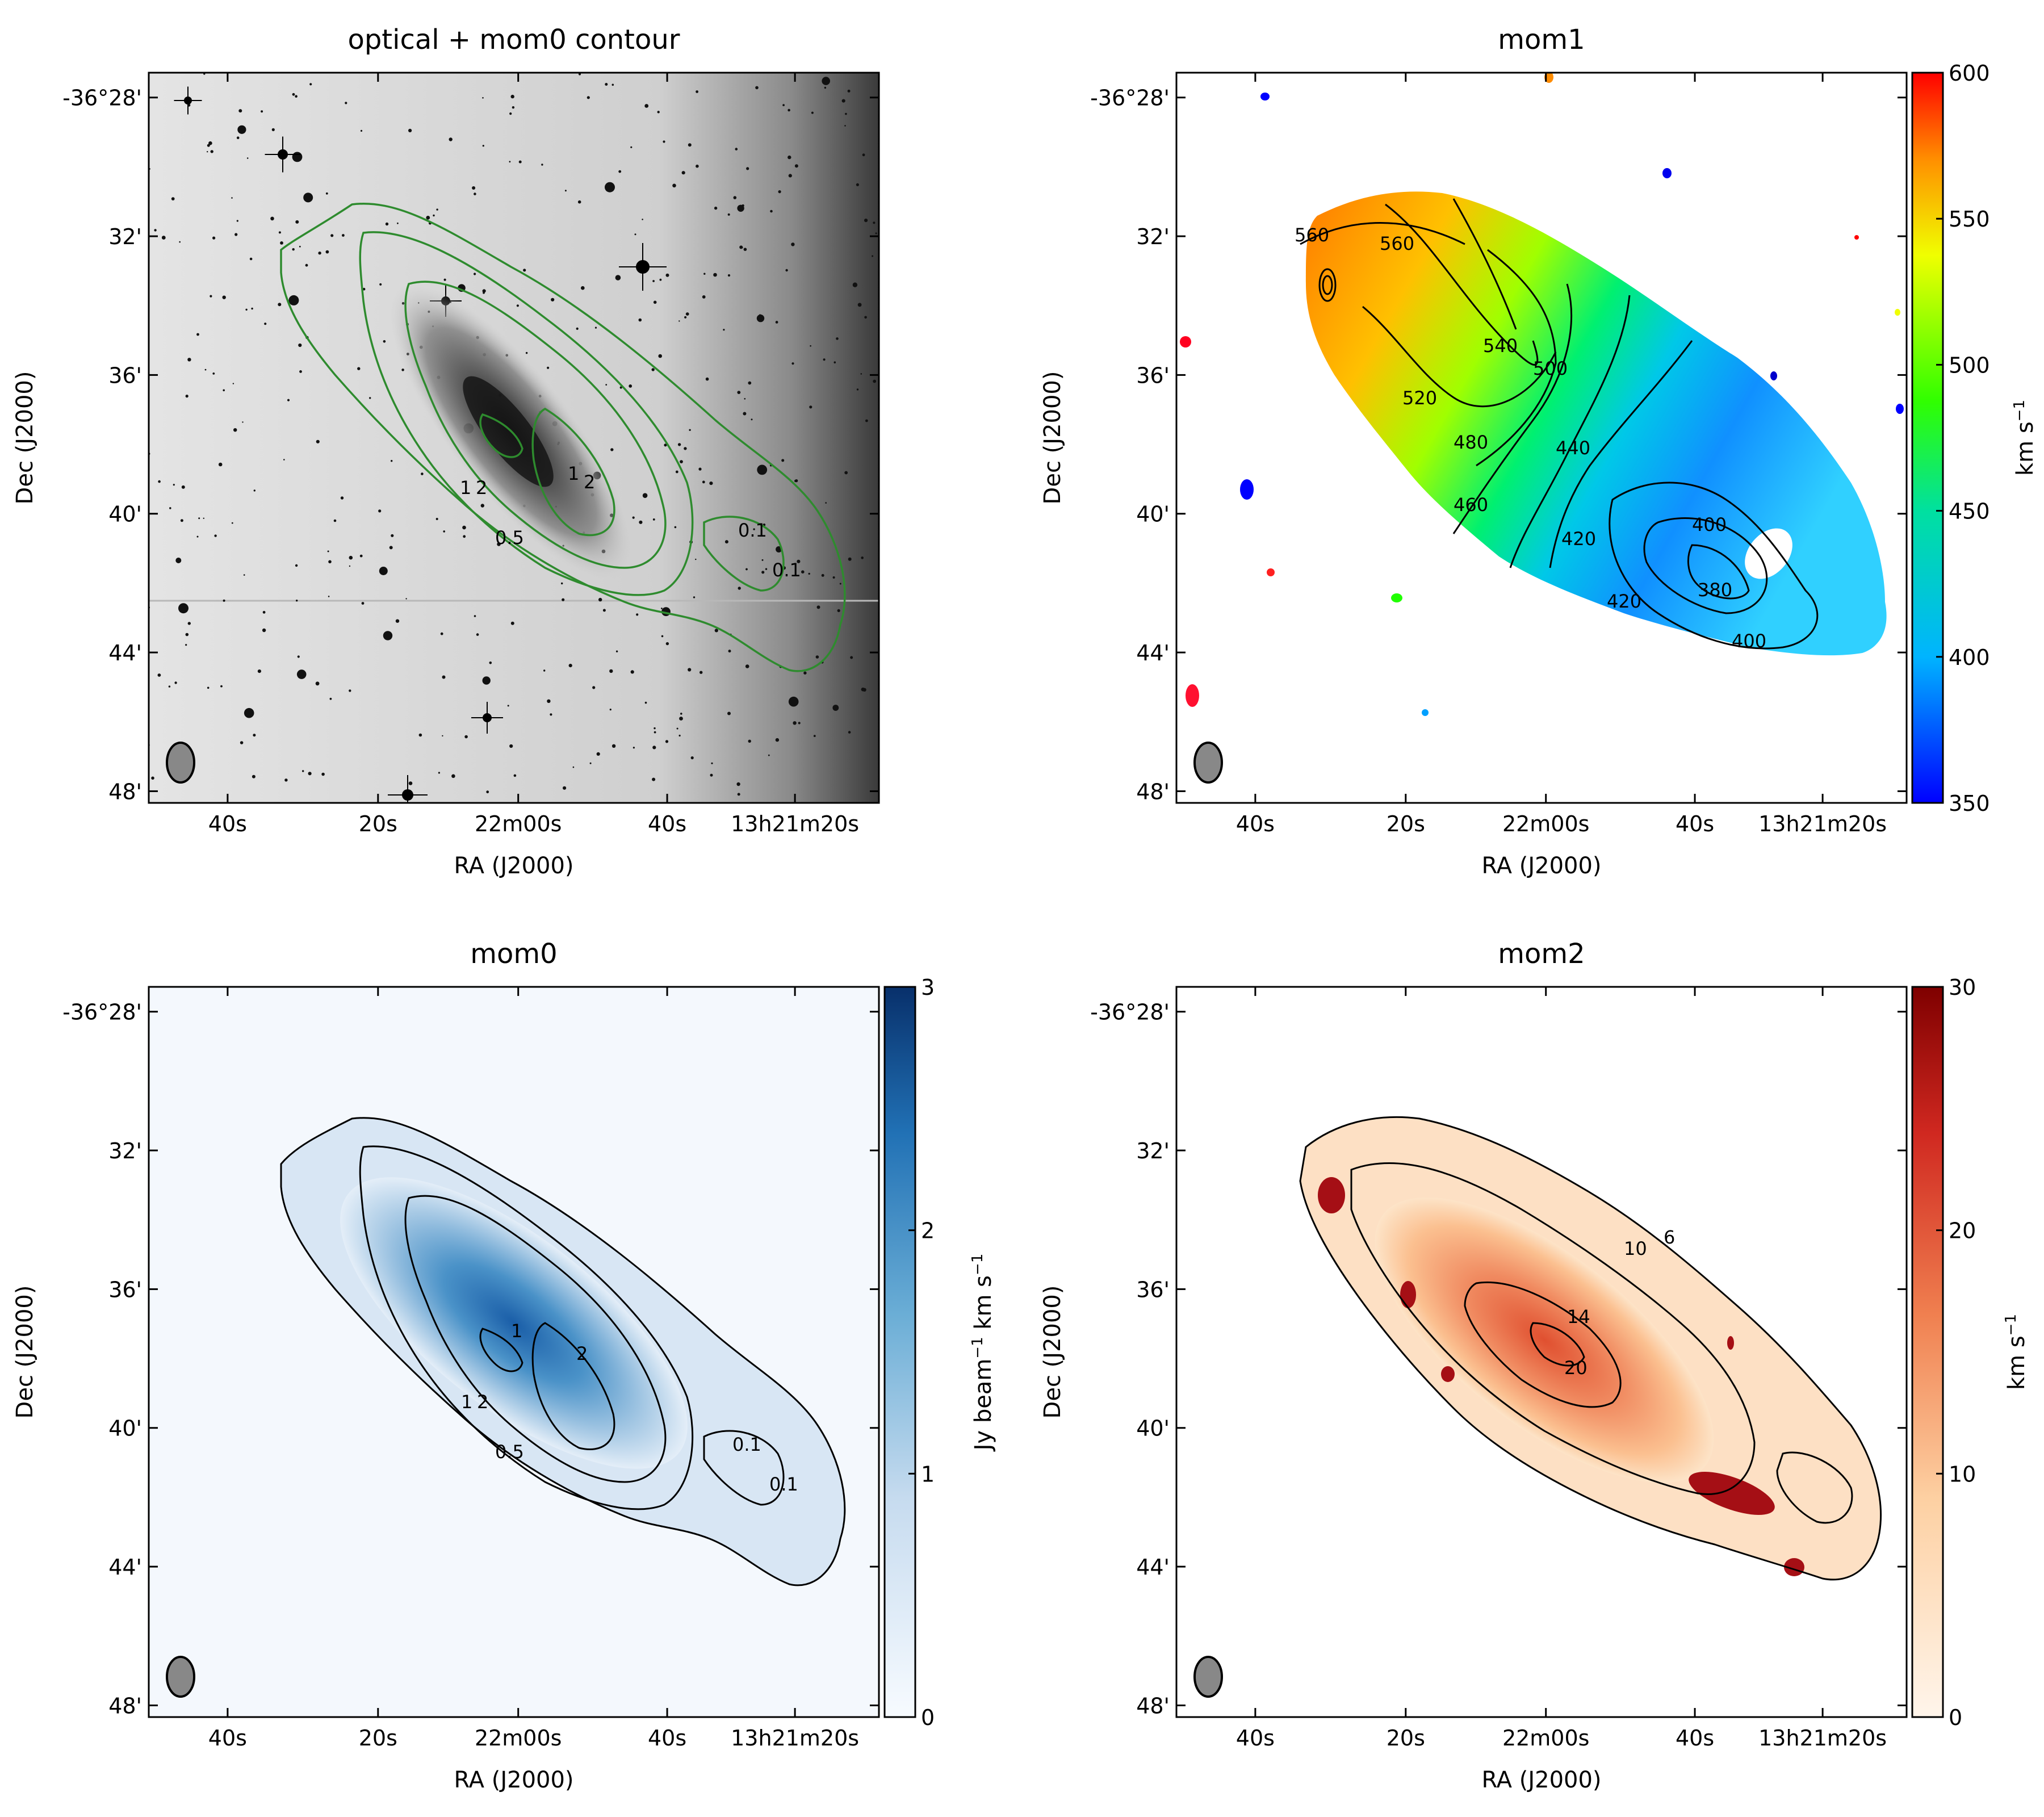 This screenshot has width=2044, height=1817. Describe the element at coordinates (1636, 1248) in the screenshot. I see `mom2-contour-label: 10` at that location.